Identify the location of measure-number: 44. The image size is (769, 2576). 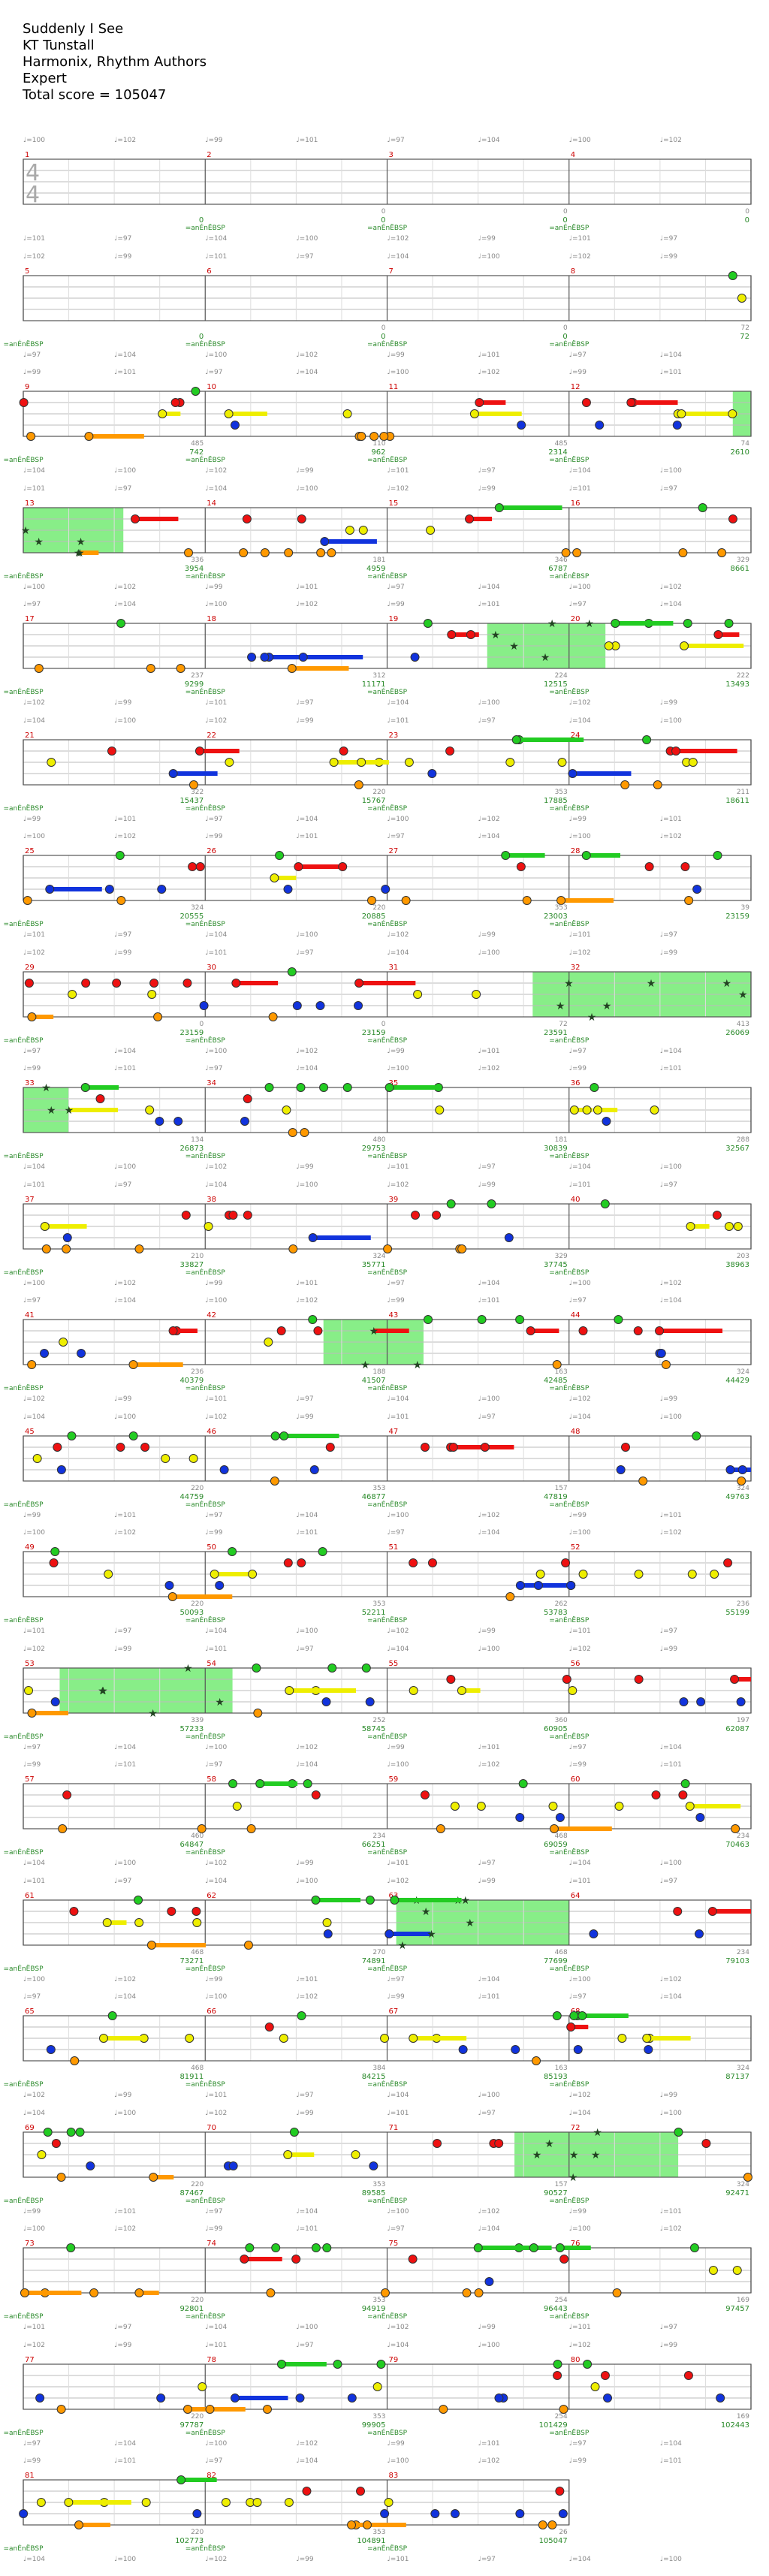
(576, 1315).